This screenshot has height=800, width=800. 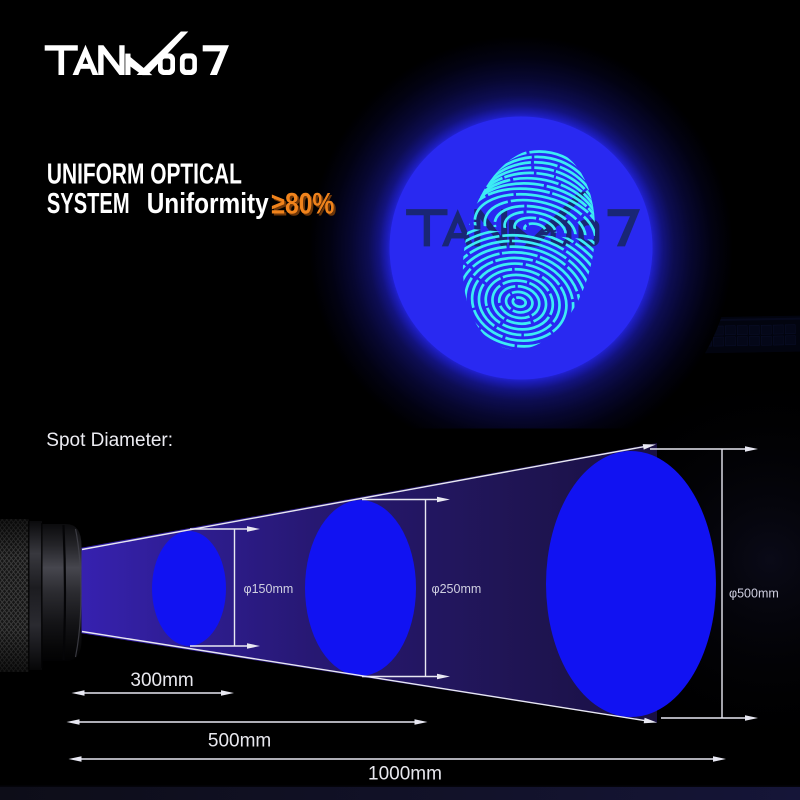 I want to click on svg-text: 1000mm, so click(x=405, y=774).